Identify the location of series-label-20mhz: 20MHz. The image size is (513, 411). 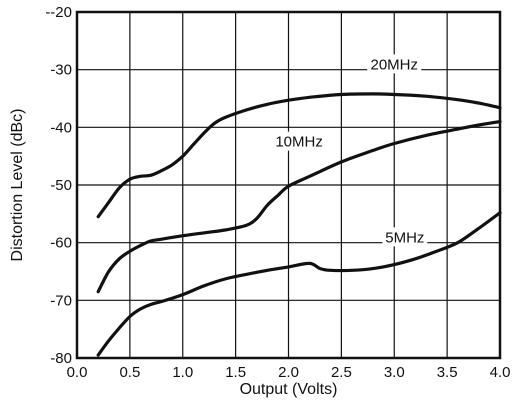
(394, 64).